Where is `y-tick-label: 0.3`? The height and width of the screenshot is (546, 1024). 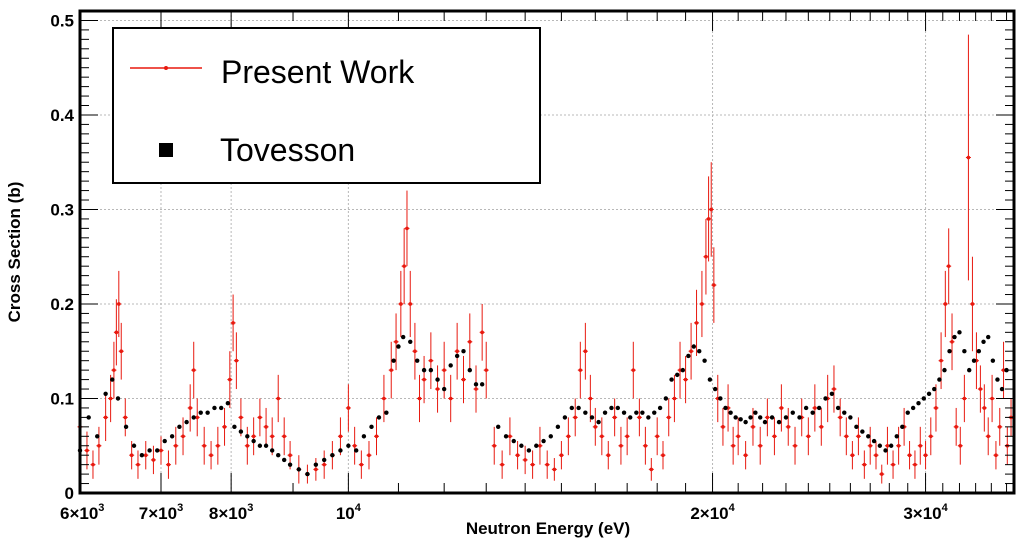
y-tick-label: 0.3 is located at coordinates (62, 209).